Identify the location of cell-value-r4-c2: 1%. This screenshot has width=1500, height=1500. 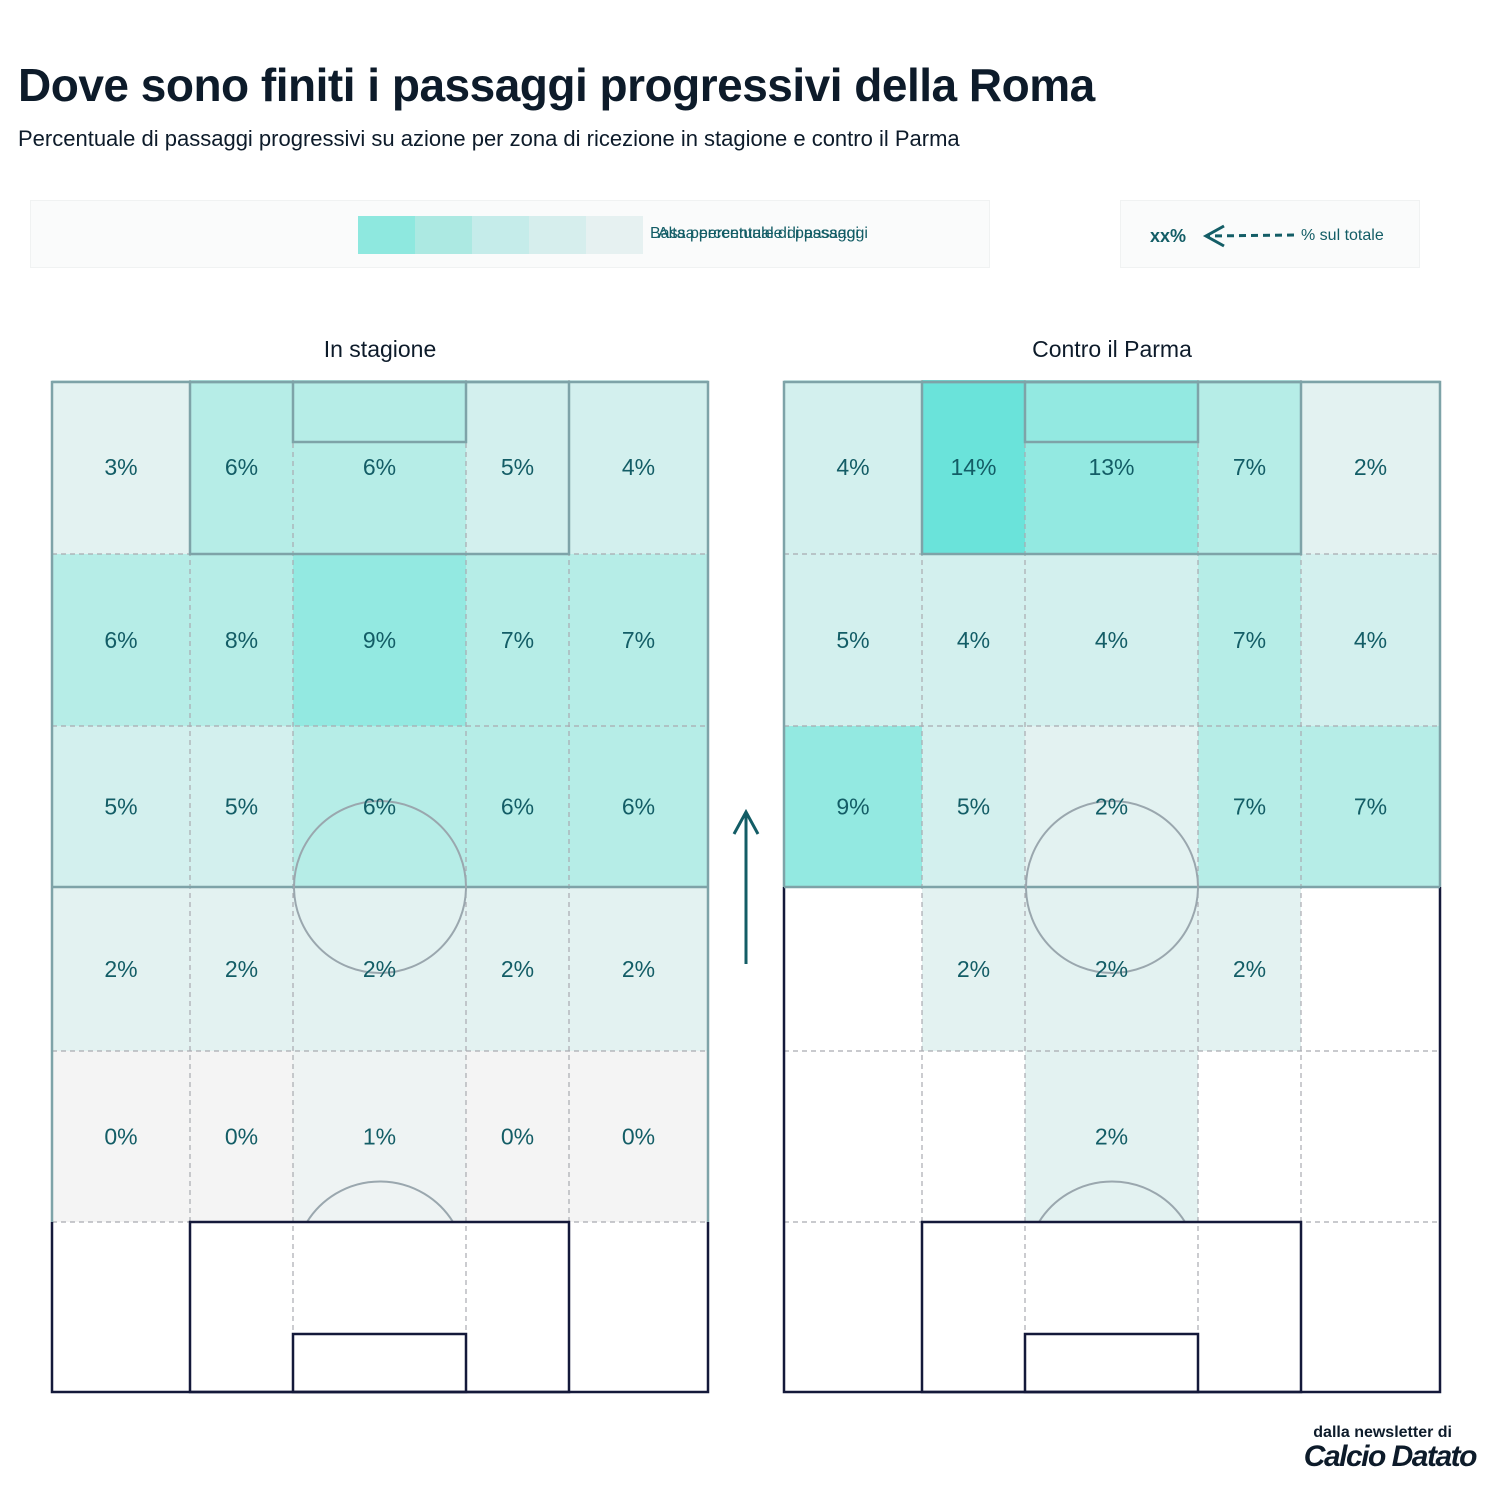
(379, 1137).